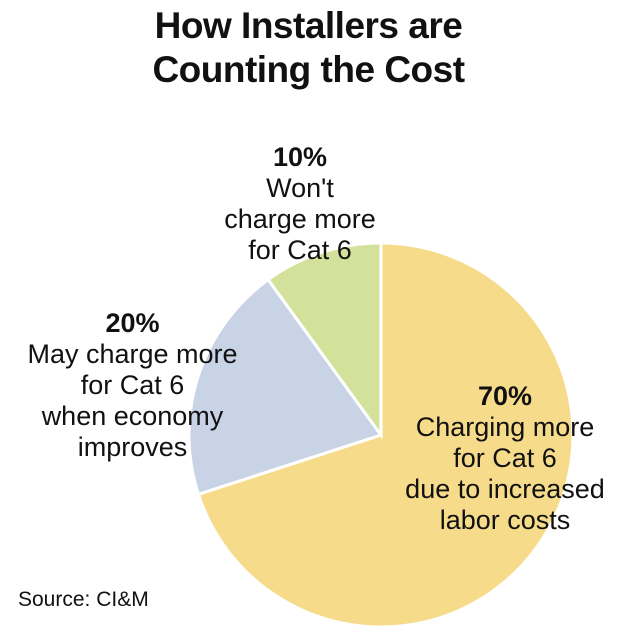 This screenshot has height=640, width=617. Describe the element at coordinates (132, 323) in the screenshot. I see `slice-label-20-percent: 20%` at that location.